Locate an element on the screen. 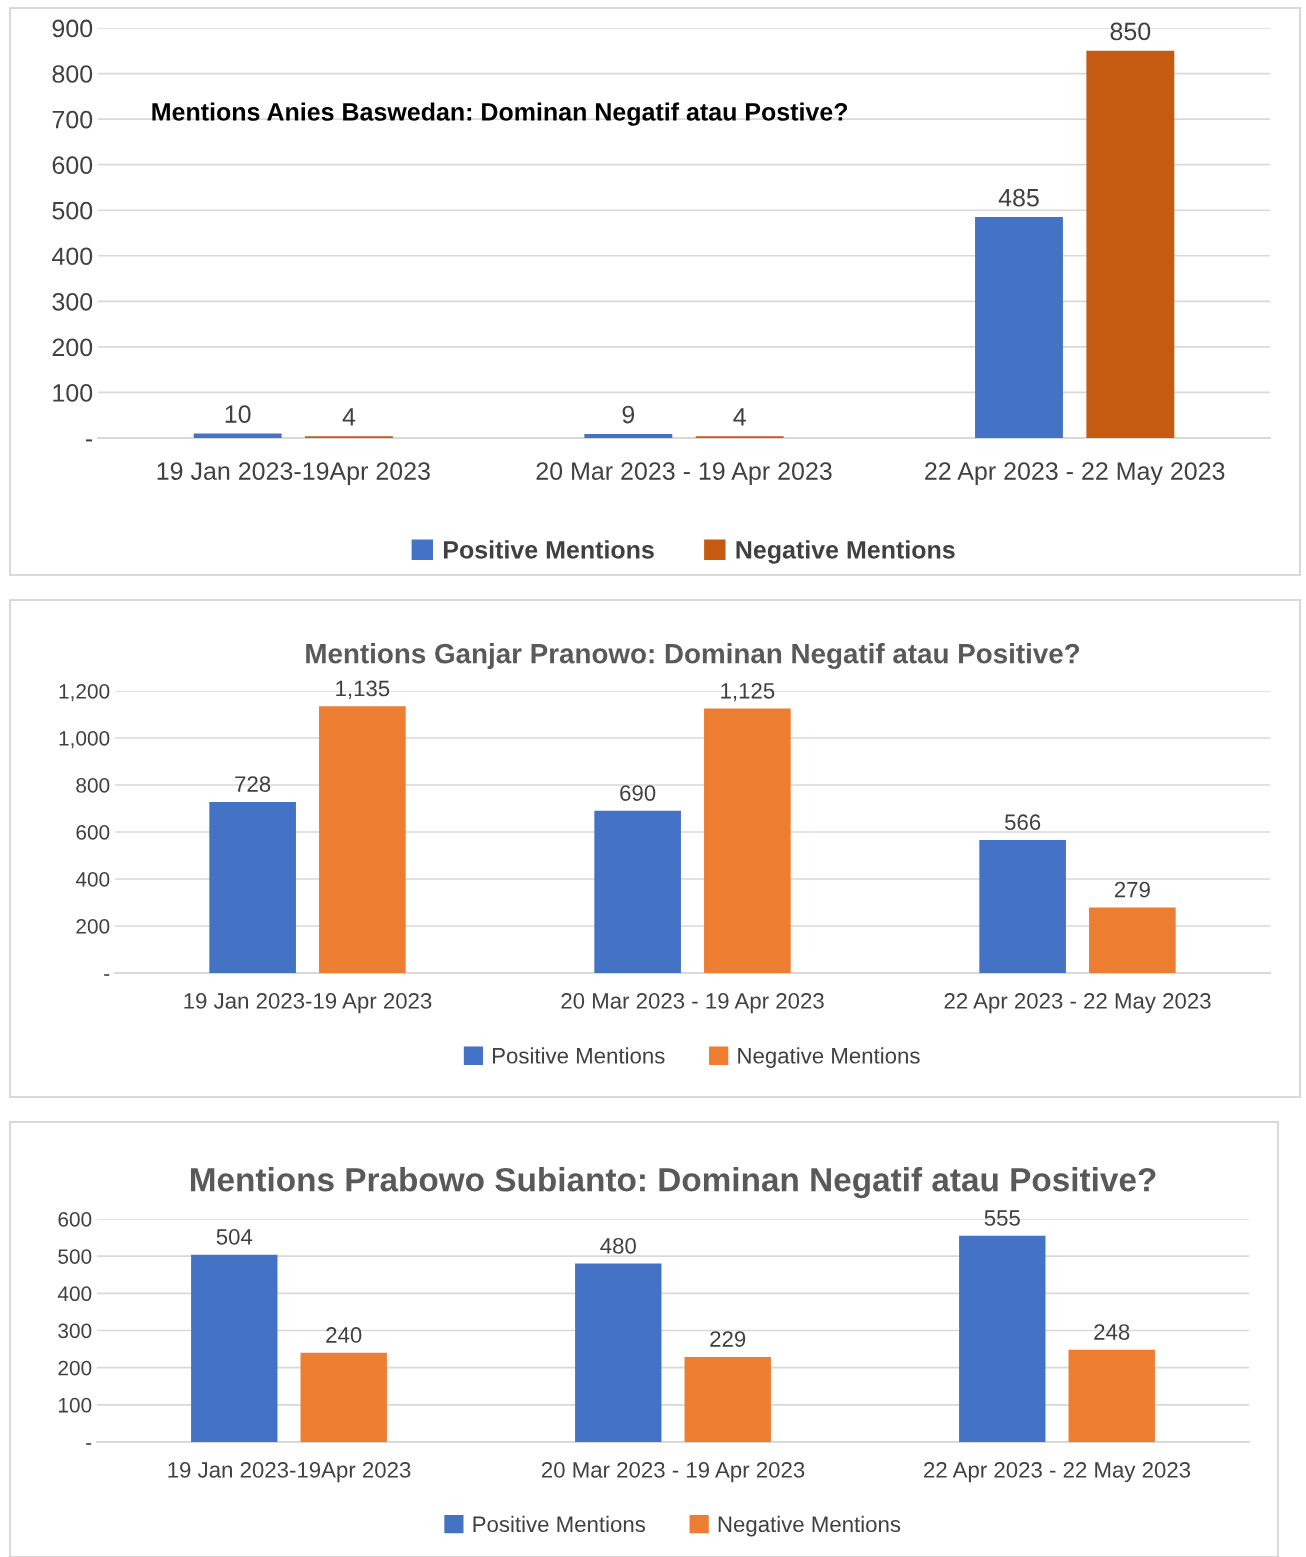  data-label: 240 is located at coordinates (344, 1335).